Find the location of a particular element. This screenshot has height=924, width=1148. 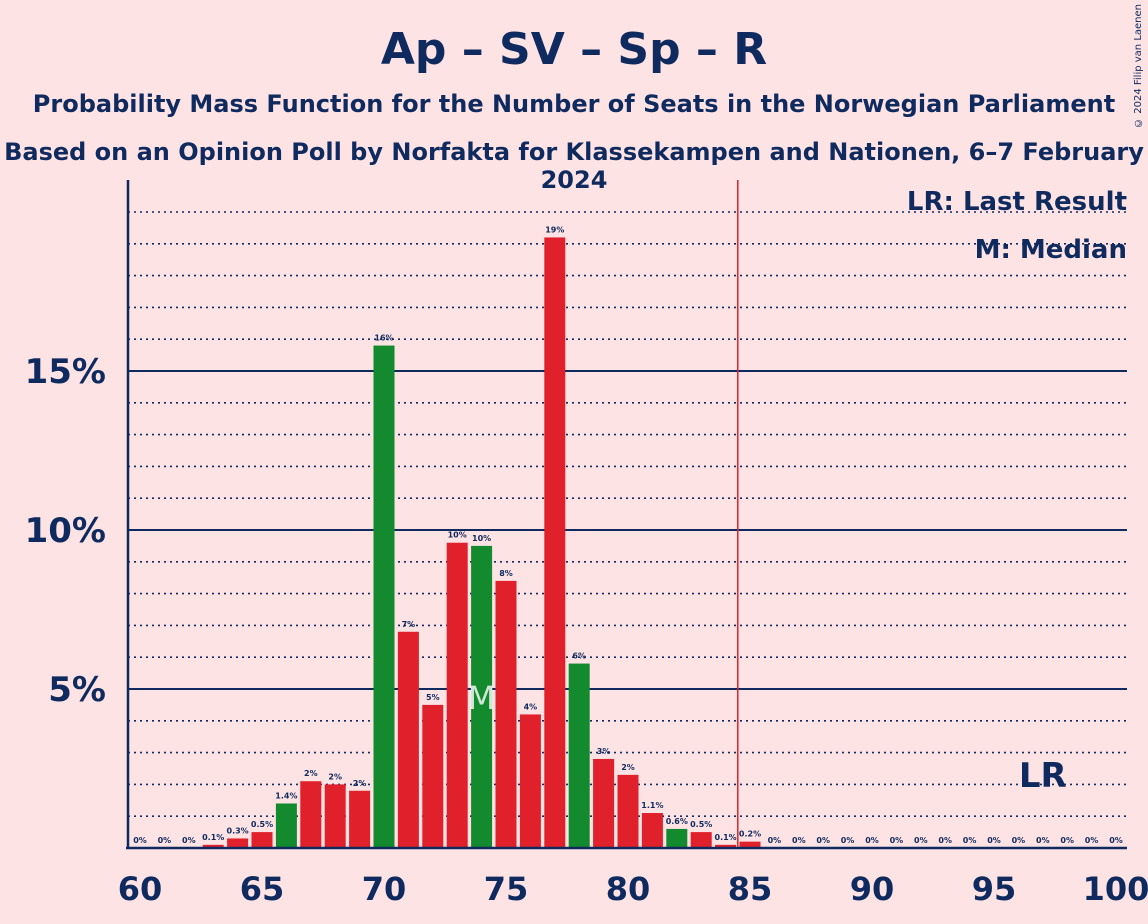

x-tick-label: 95 is located at coordinates (994, 889).